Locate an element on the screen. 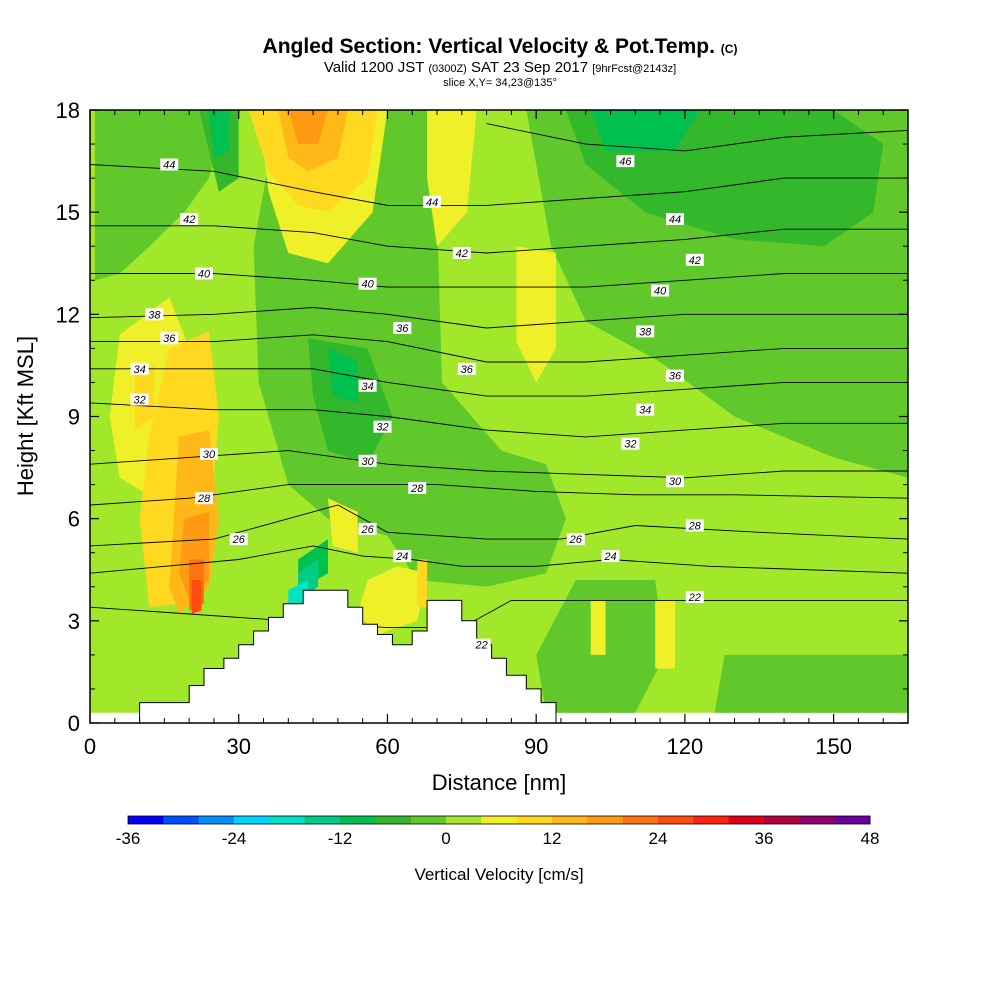  y-tick-label: 0 is located at coordinates (74, 723).